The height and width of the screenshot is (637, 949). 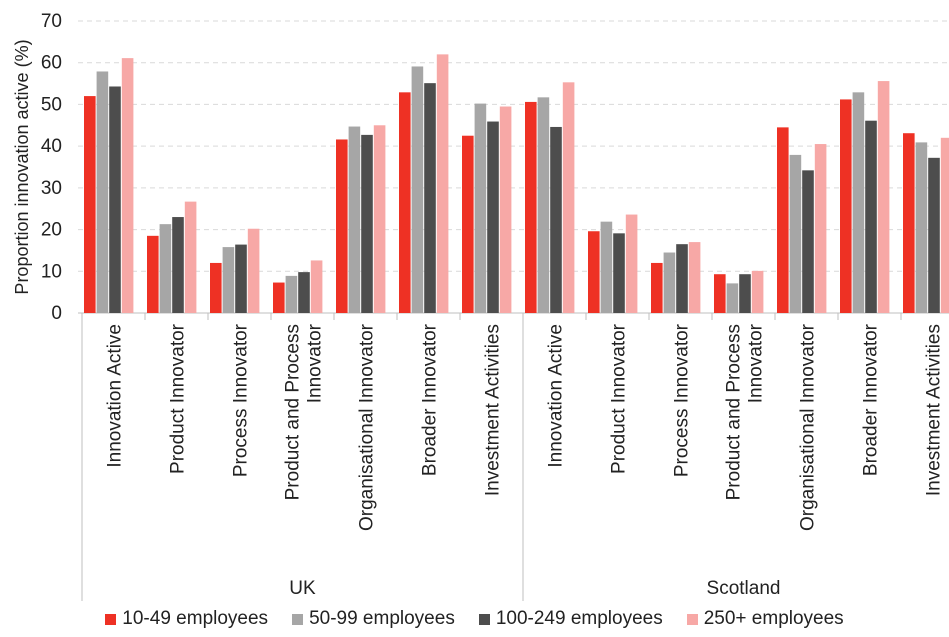 What do you see at coordinates (579, 618) in the screenshot?
I see `legend-label: 100-249 employees` at bounding box center [579, 618].